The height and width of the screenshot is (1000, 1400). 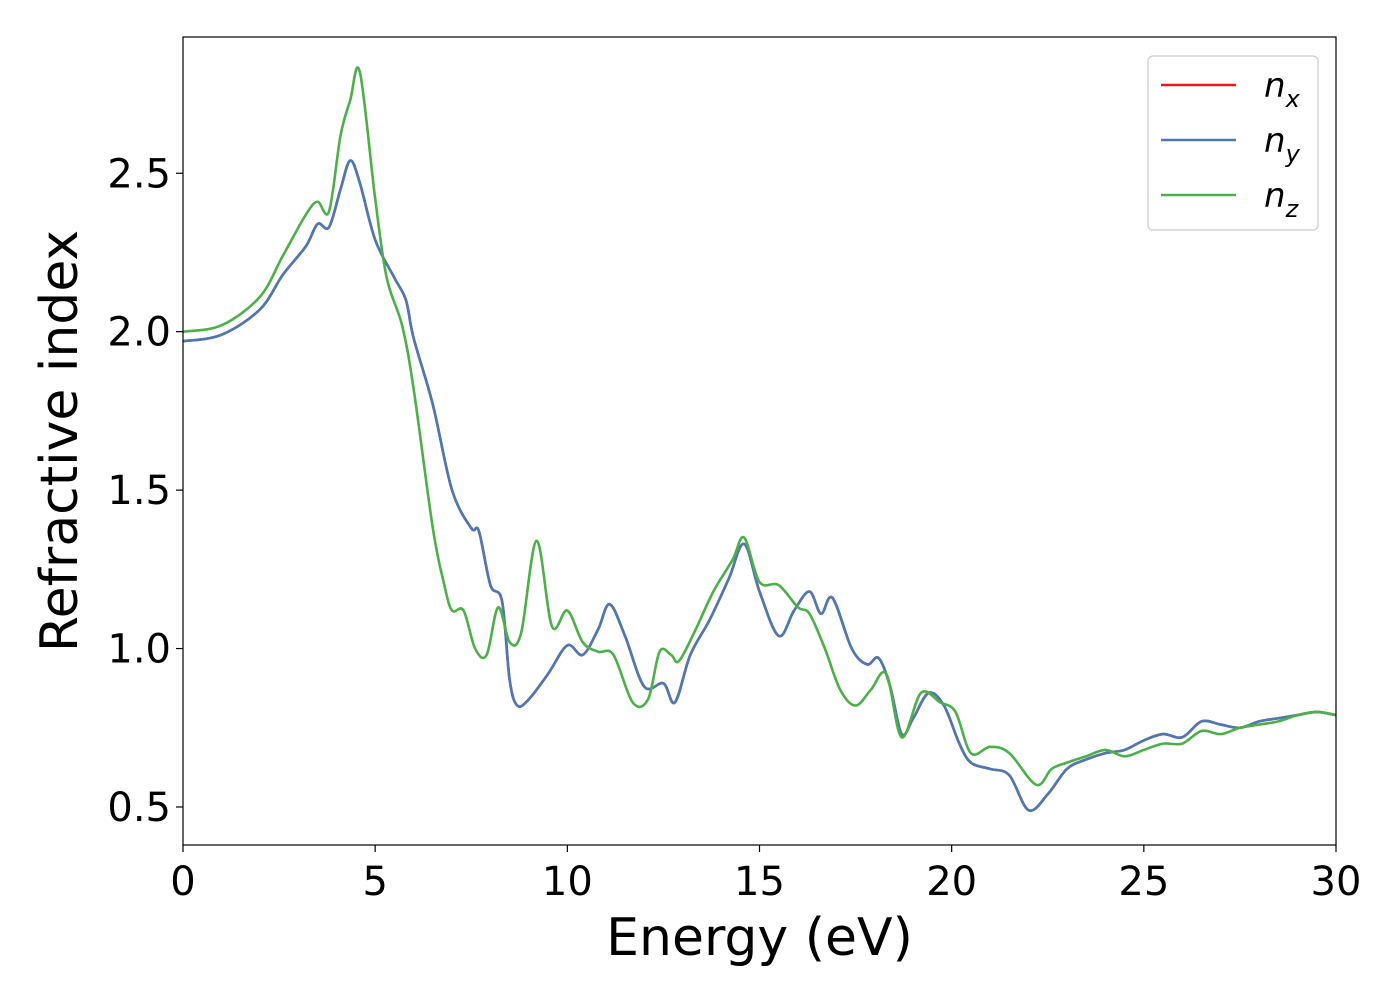 I want to click on x-axis-title: Energy (eV), so click(x=759, y=938).